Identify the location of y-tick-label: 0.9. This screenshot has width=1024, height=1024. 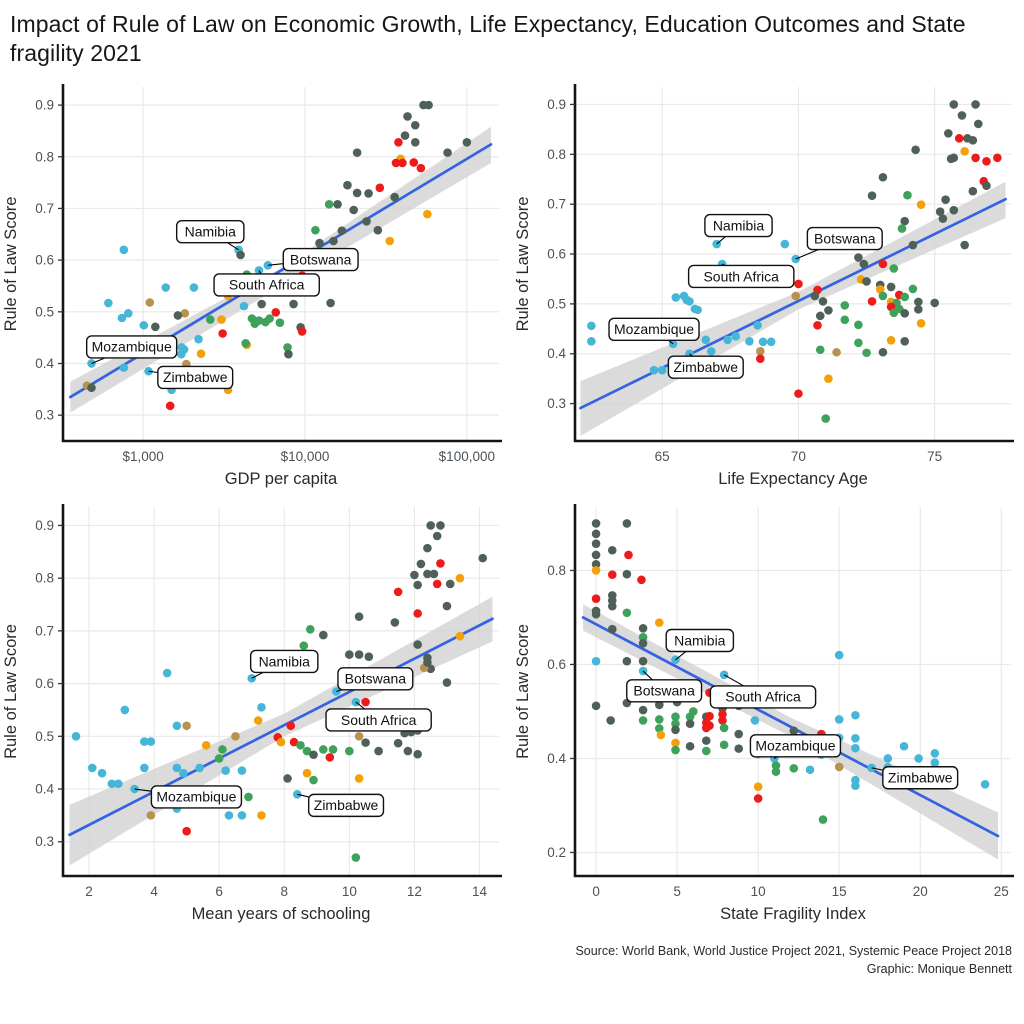
(44, 104).